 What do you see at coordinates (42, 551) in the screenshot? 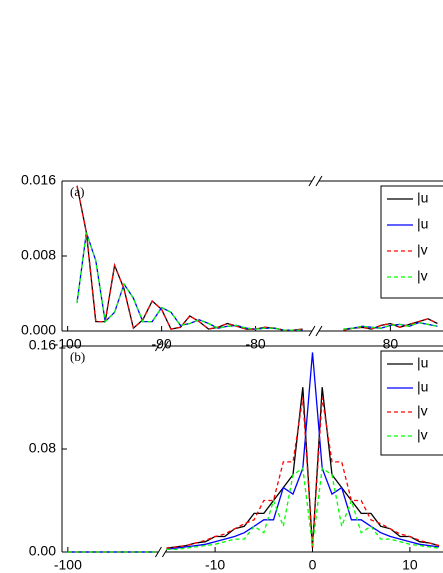
I see `y-tick-label: 0.00` at bounding box center [42, 551].